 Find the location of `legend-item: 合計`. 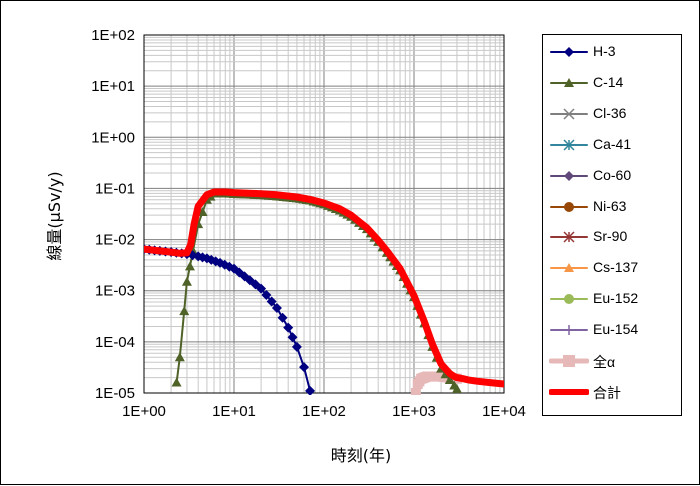

legend-item: 合計 is located at coordinates (613, 392).